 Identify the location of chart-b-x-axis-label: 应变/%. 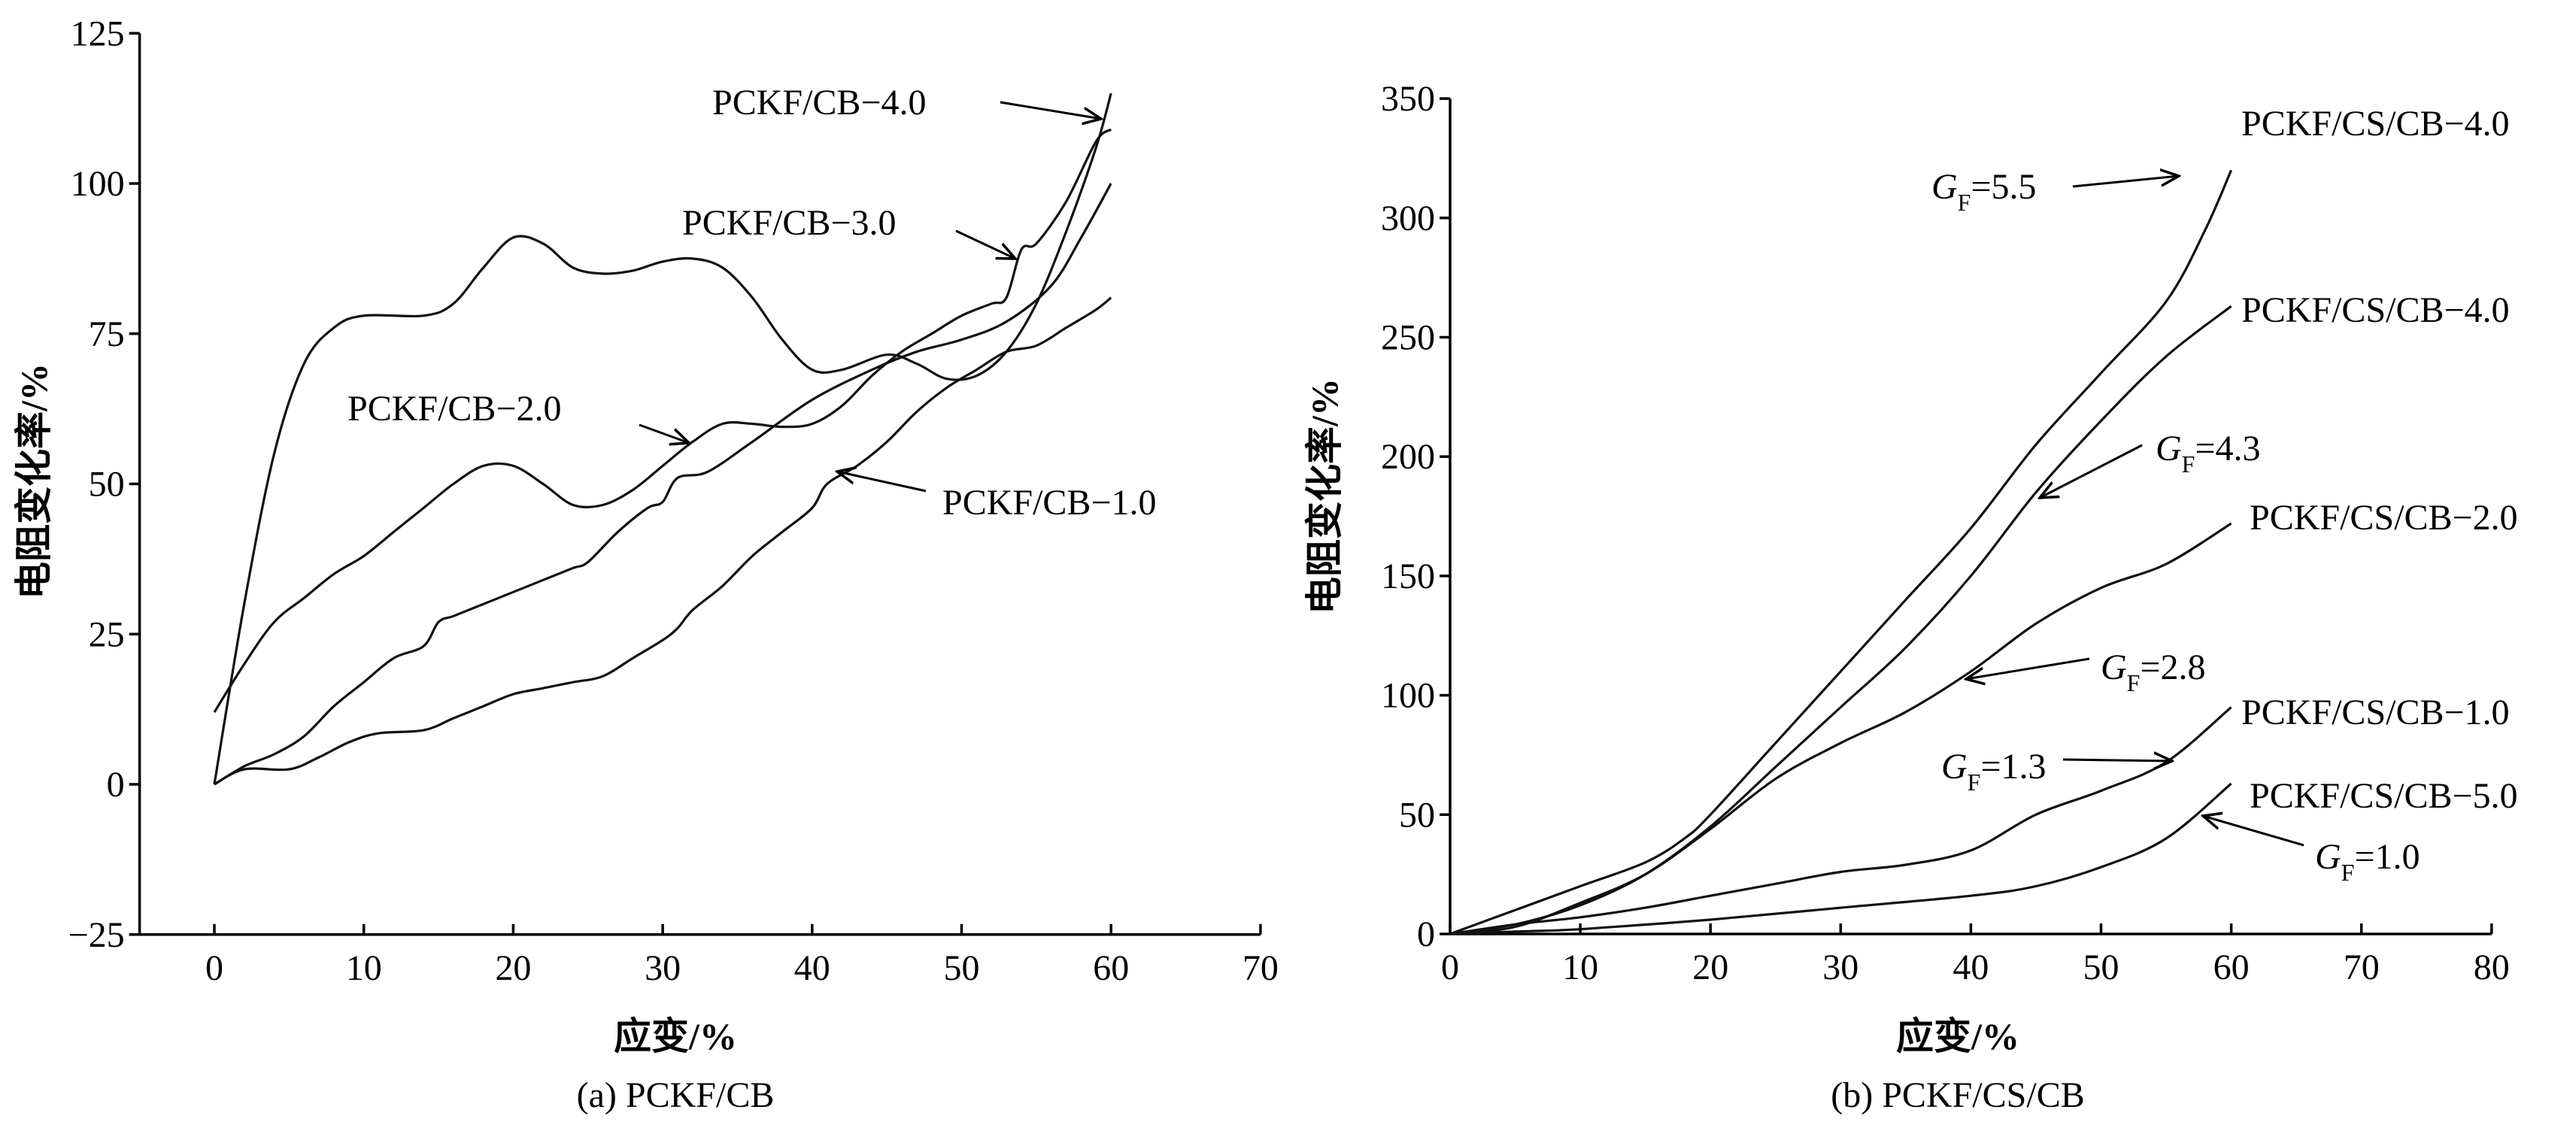
(1957, 1036).